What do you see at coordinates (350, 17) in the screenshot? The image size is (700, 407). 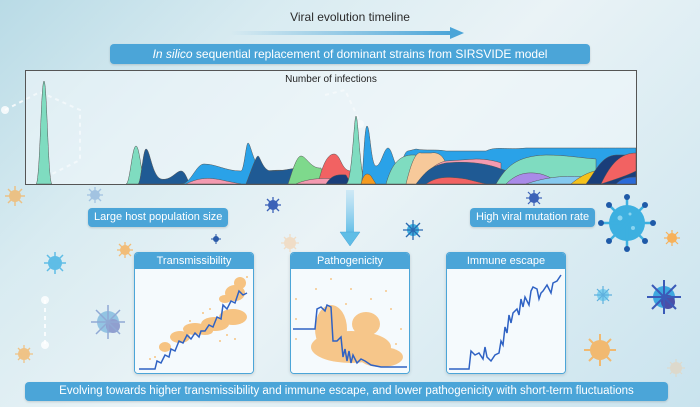 I see `timeline-title: Viral evolution timeline` at bounding box center [350, 17].